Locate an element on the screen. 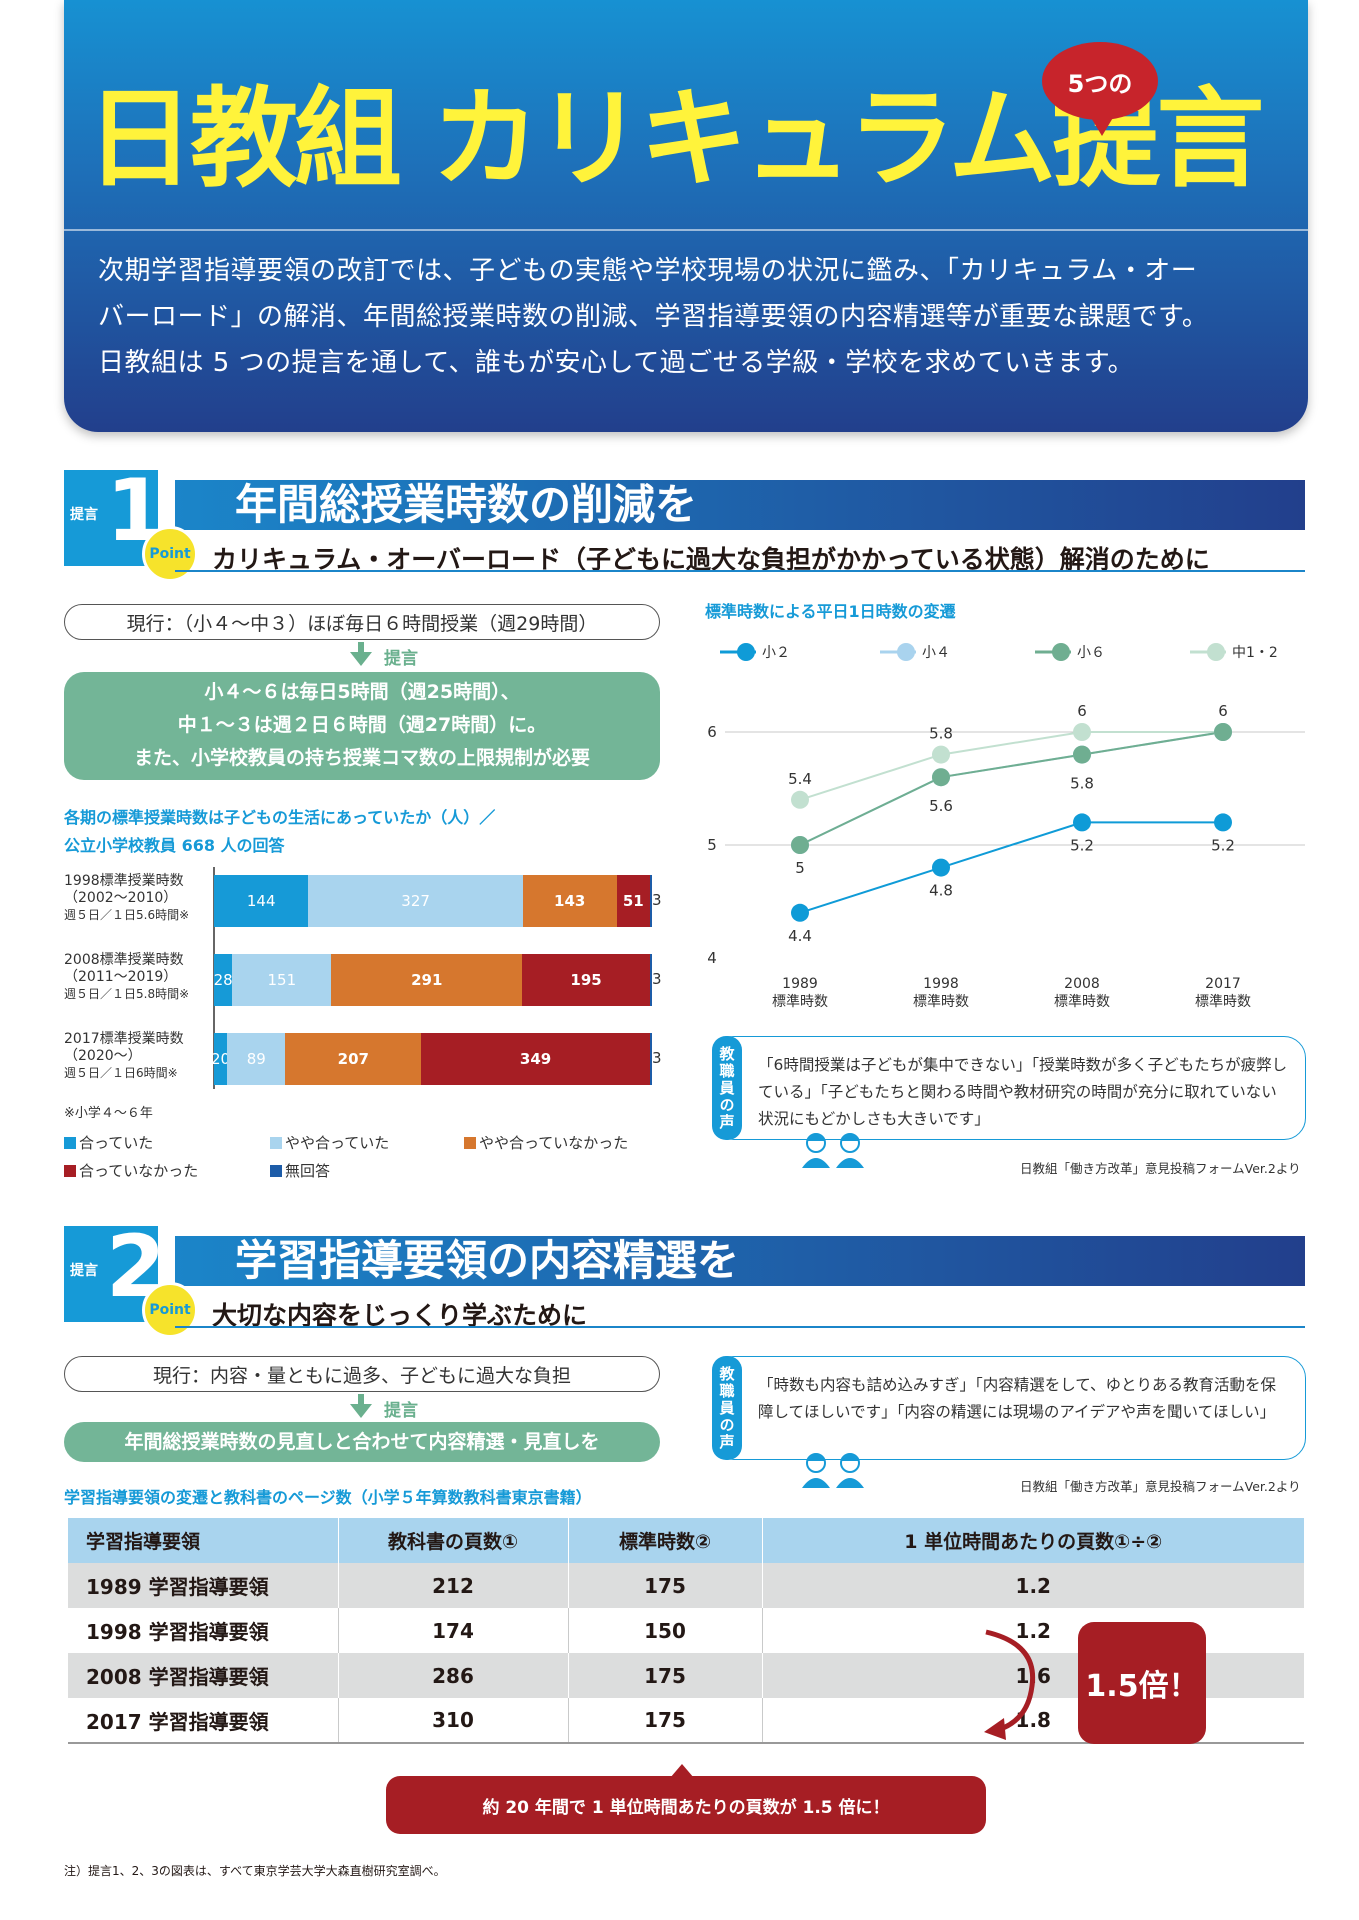 Image resolution: width=1359 pixels, height=1920 pixels. bar-segment: 143 is located at coordinates (569, 901).